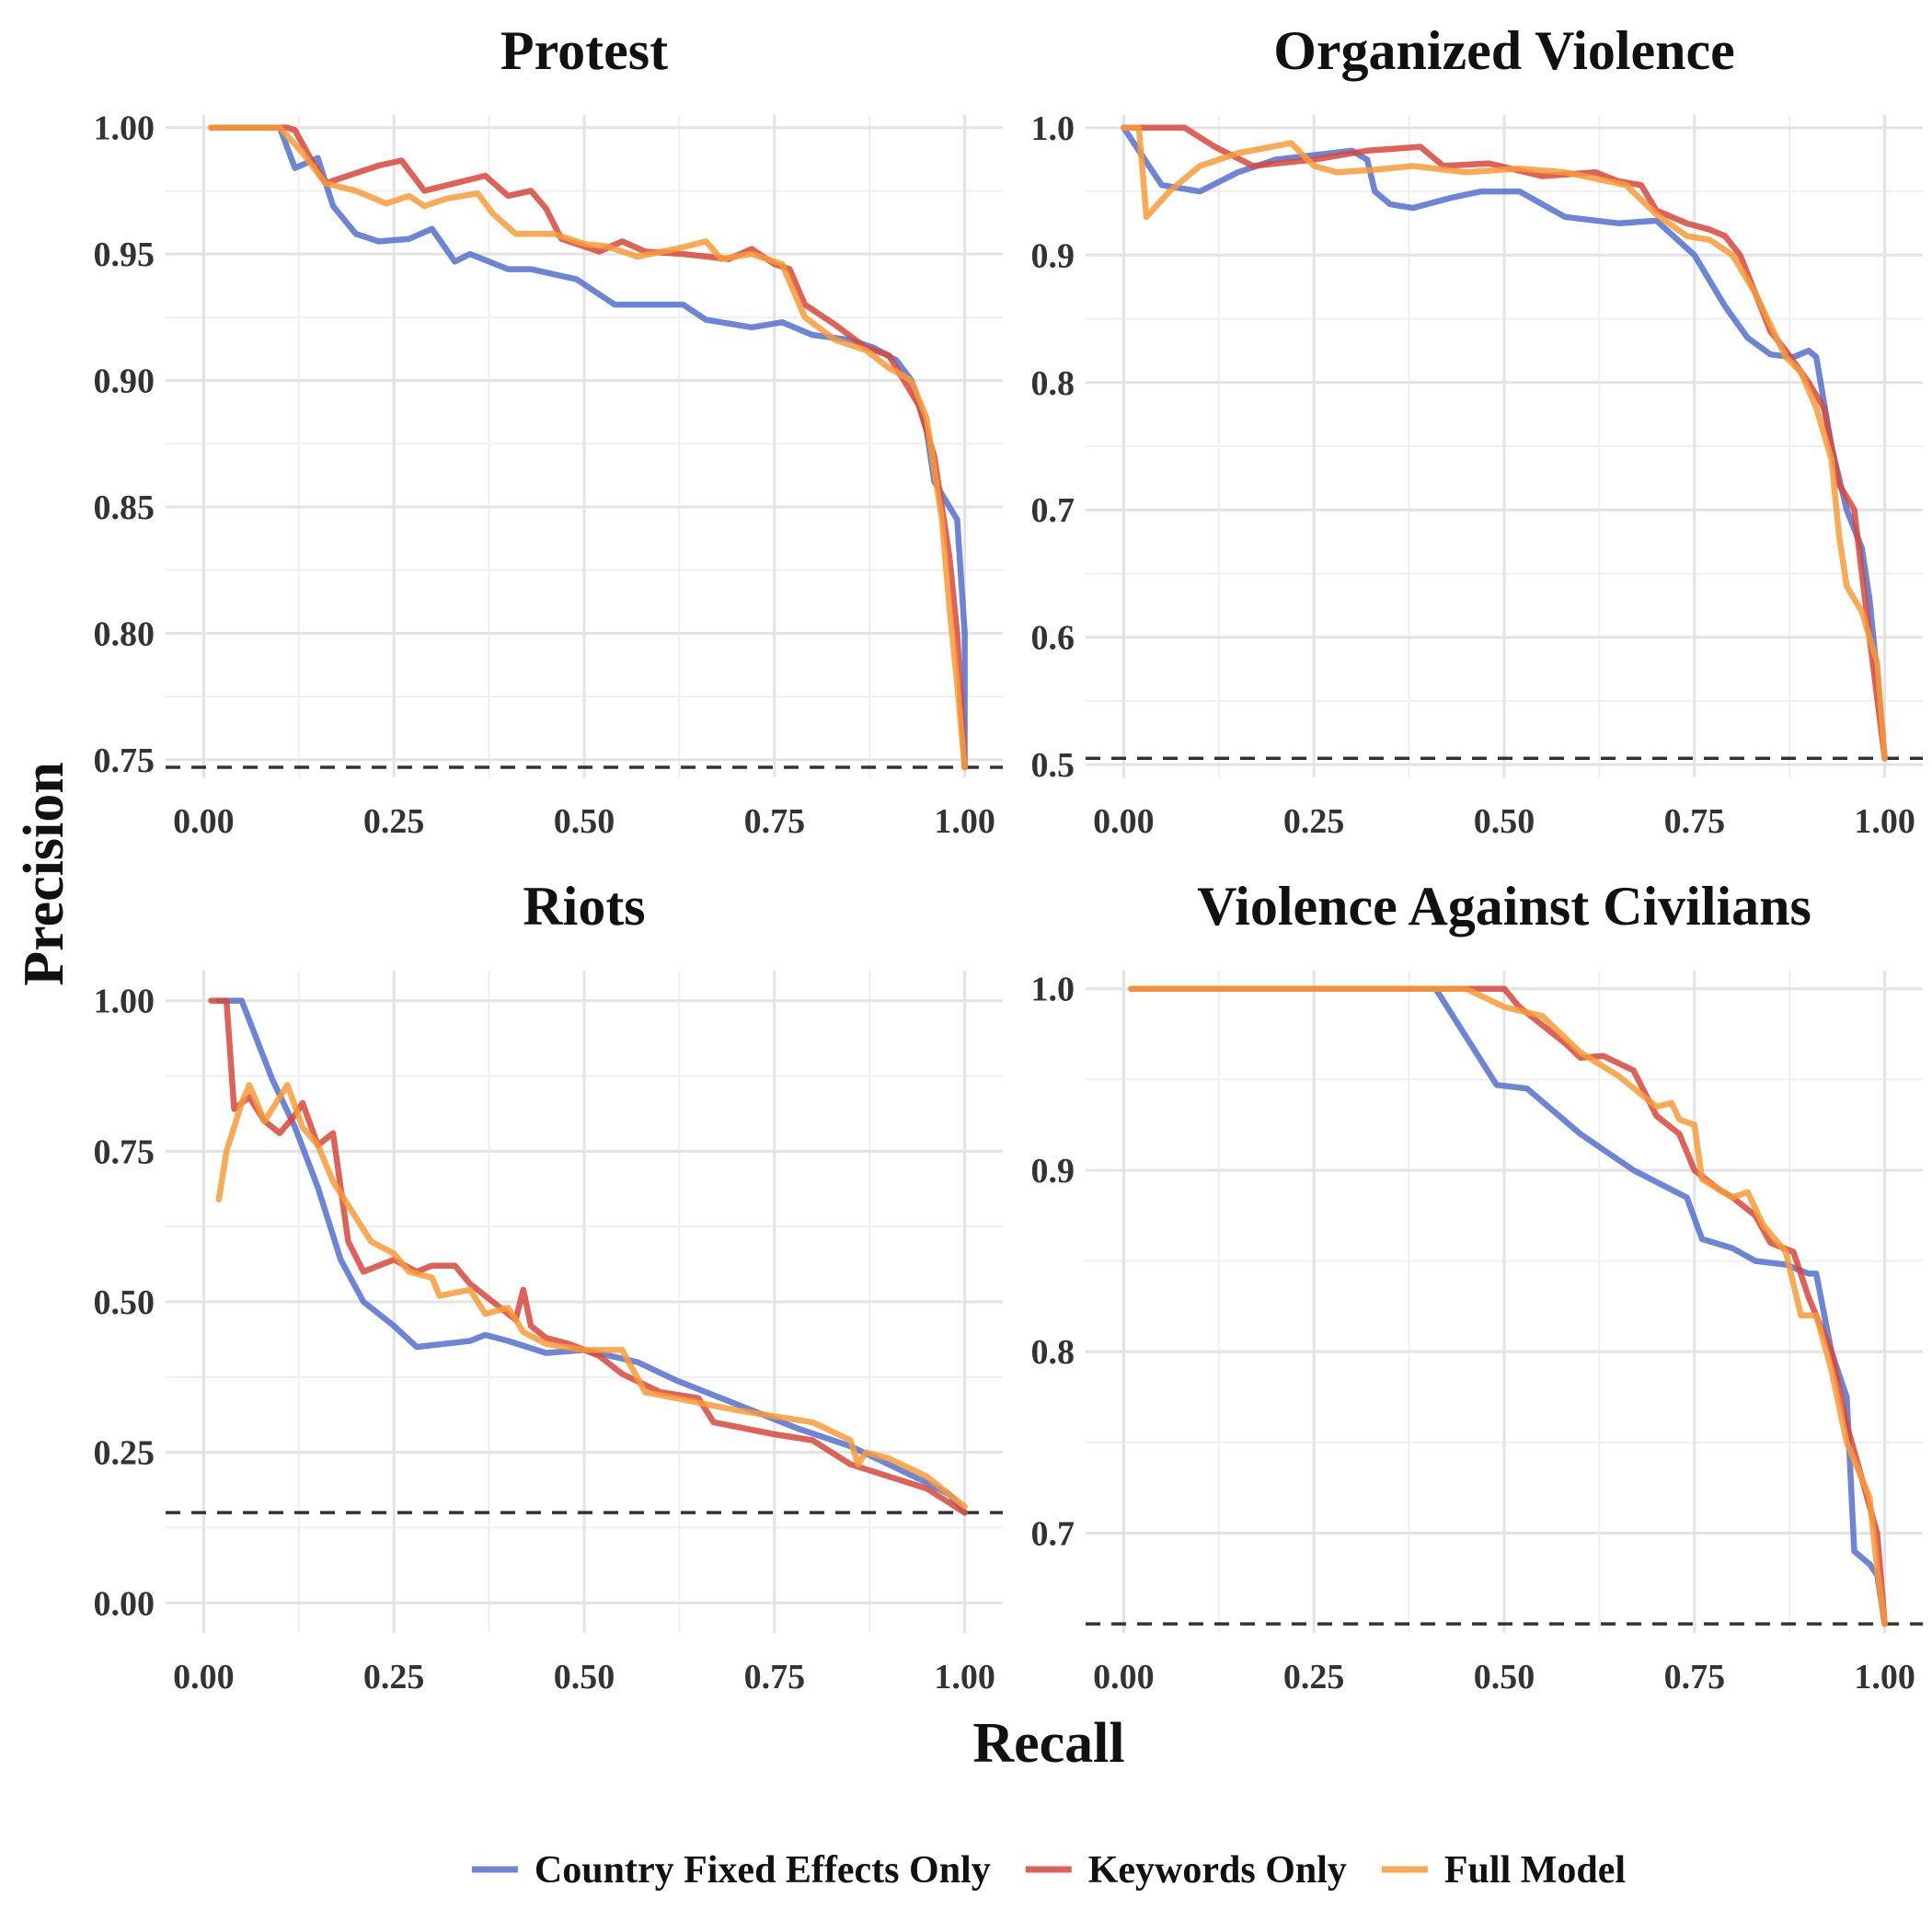 The image size is (1932, 1932). What do you see at coordinates (1053, 765) in the screenshot?
I see `y-tick-label: 0.5` at bounding box center [1053, 765].